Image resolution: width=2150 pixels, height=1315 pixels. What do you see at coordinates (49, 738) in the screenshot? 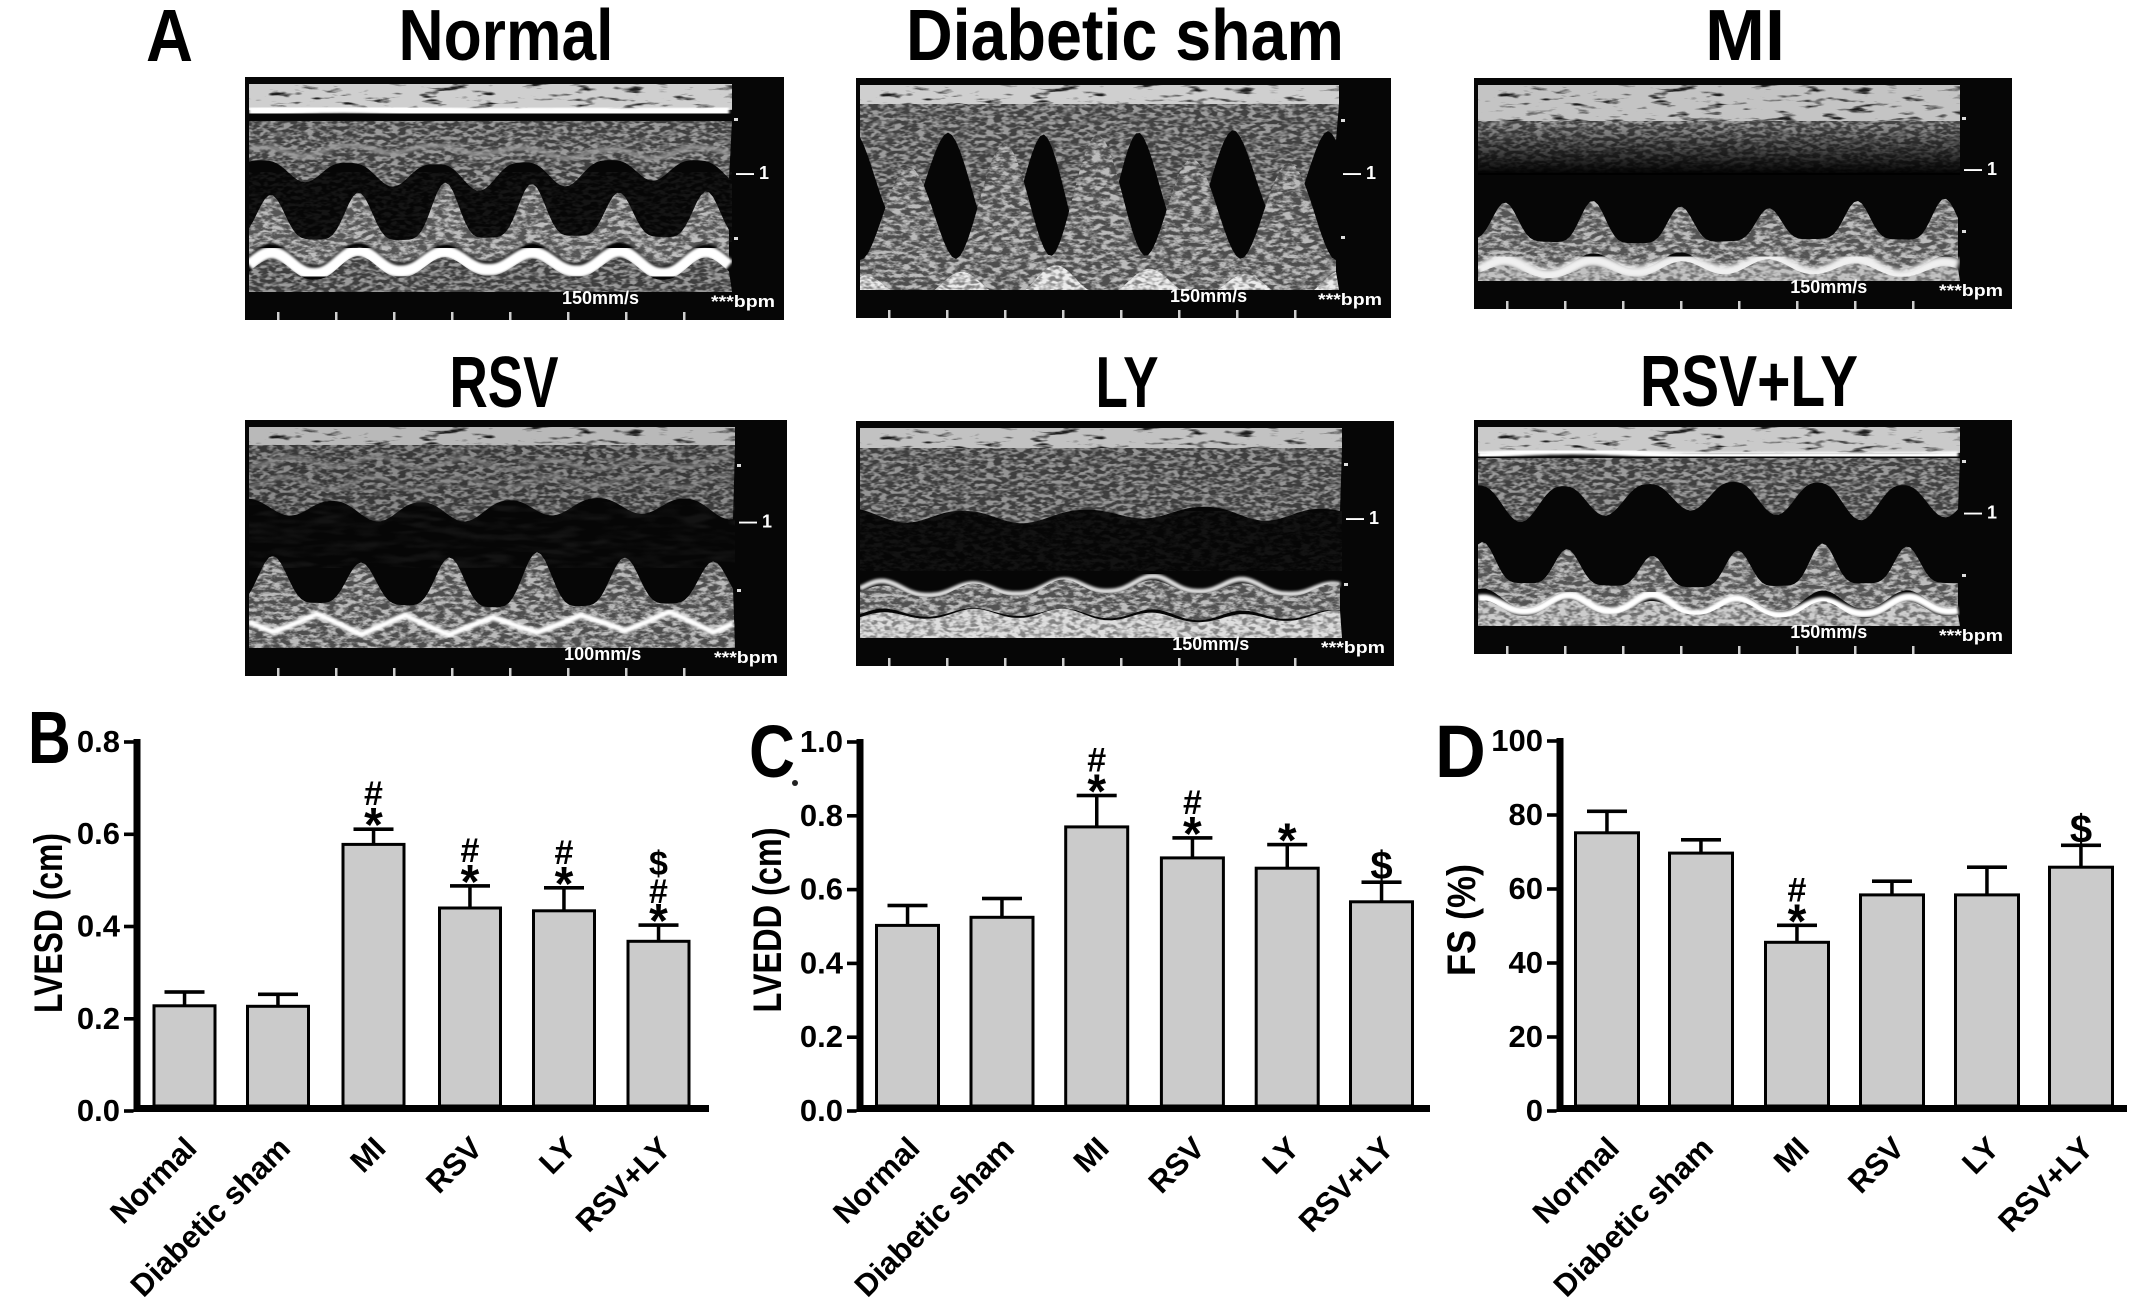
I see `svg-text: B` at bounding box center [49, 738].